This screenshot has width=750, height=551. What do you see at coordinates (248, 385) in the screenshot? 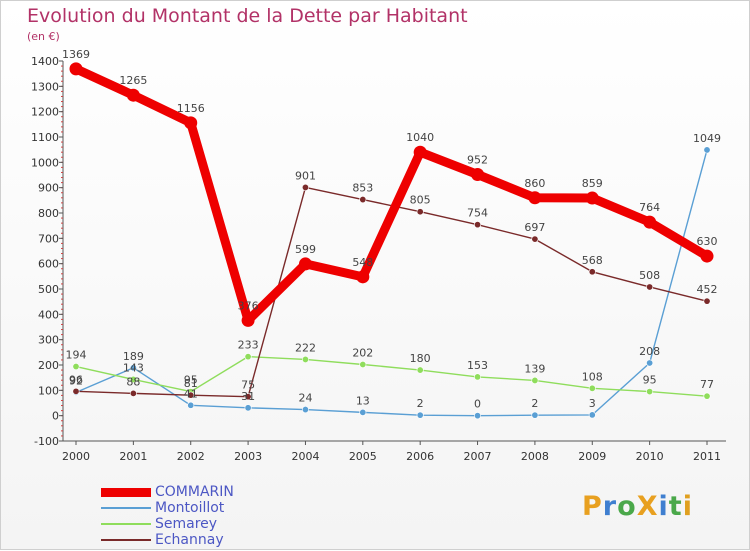
I see `data-label-echannay: 75` at bounding box center [248, 385].